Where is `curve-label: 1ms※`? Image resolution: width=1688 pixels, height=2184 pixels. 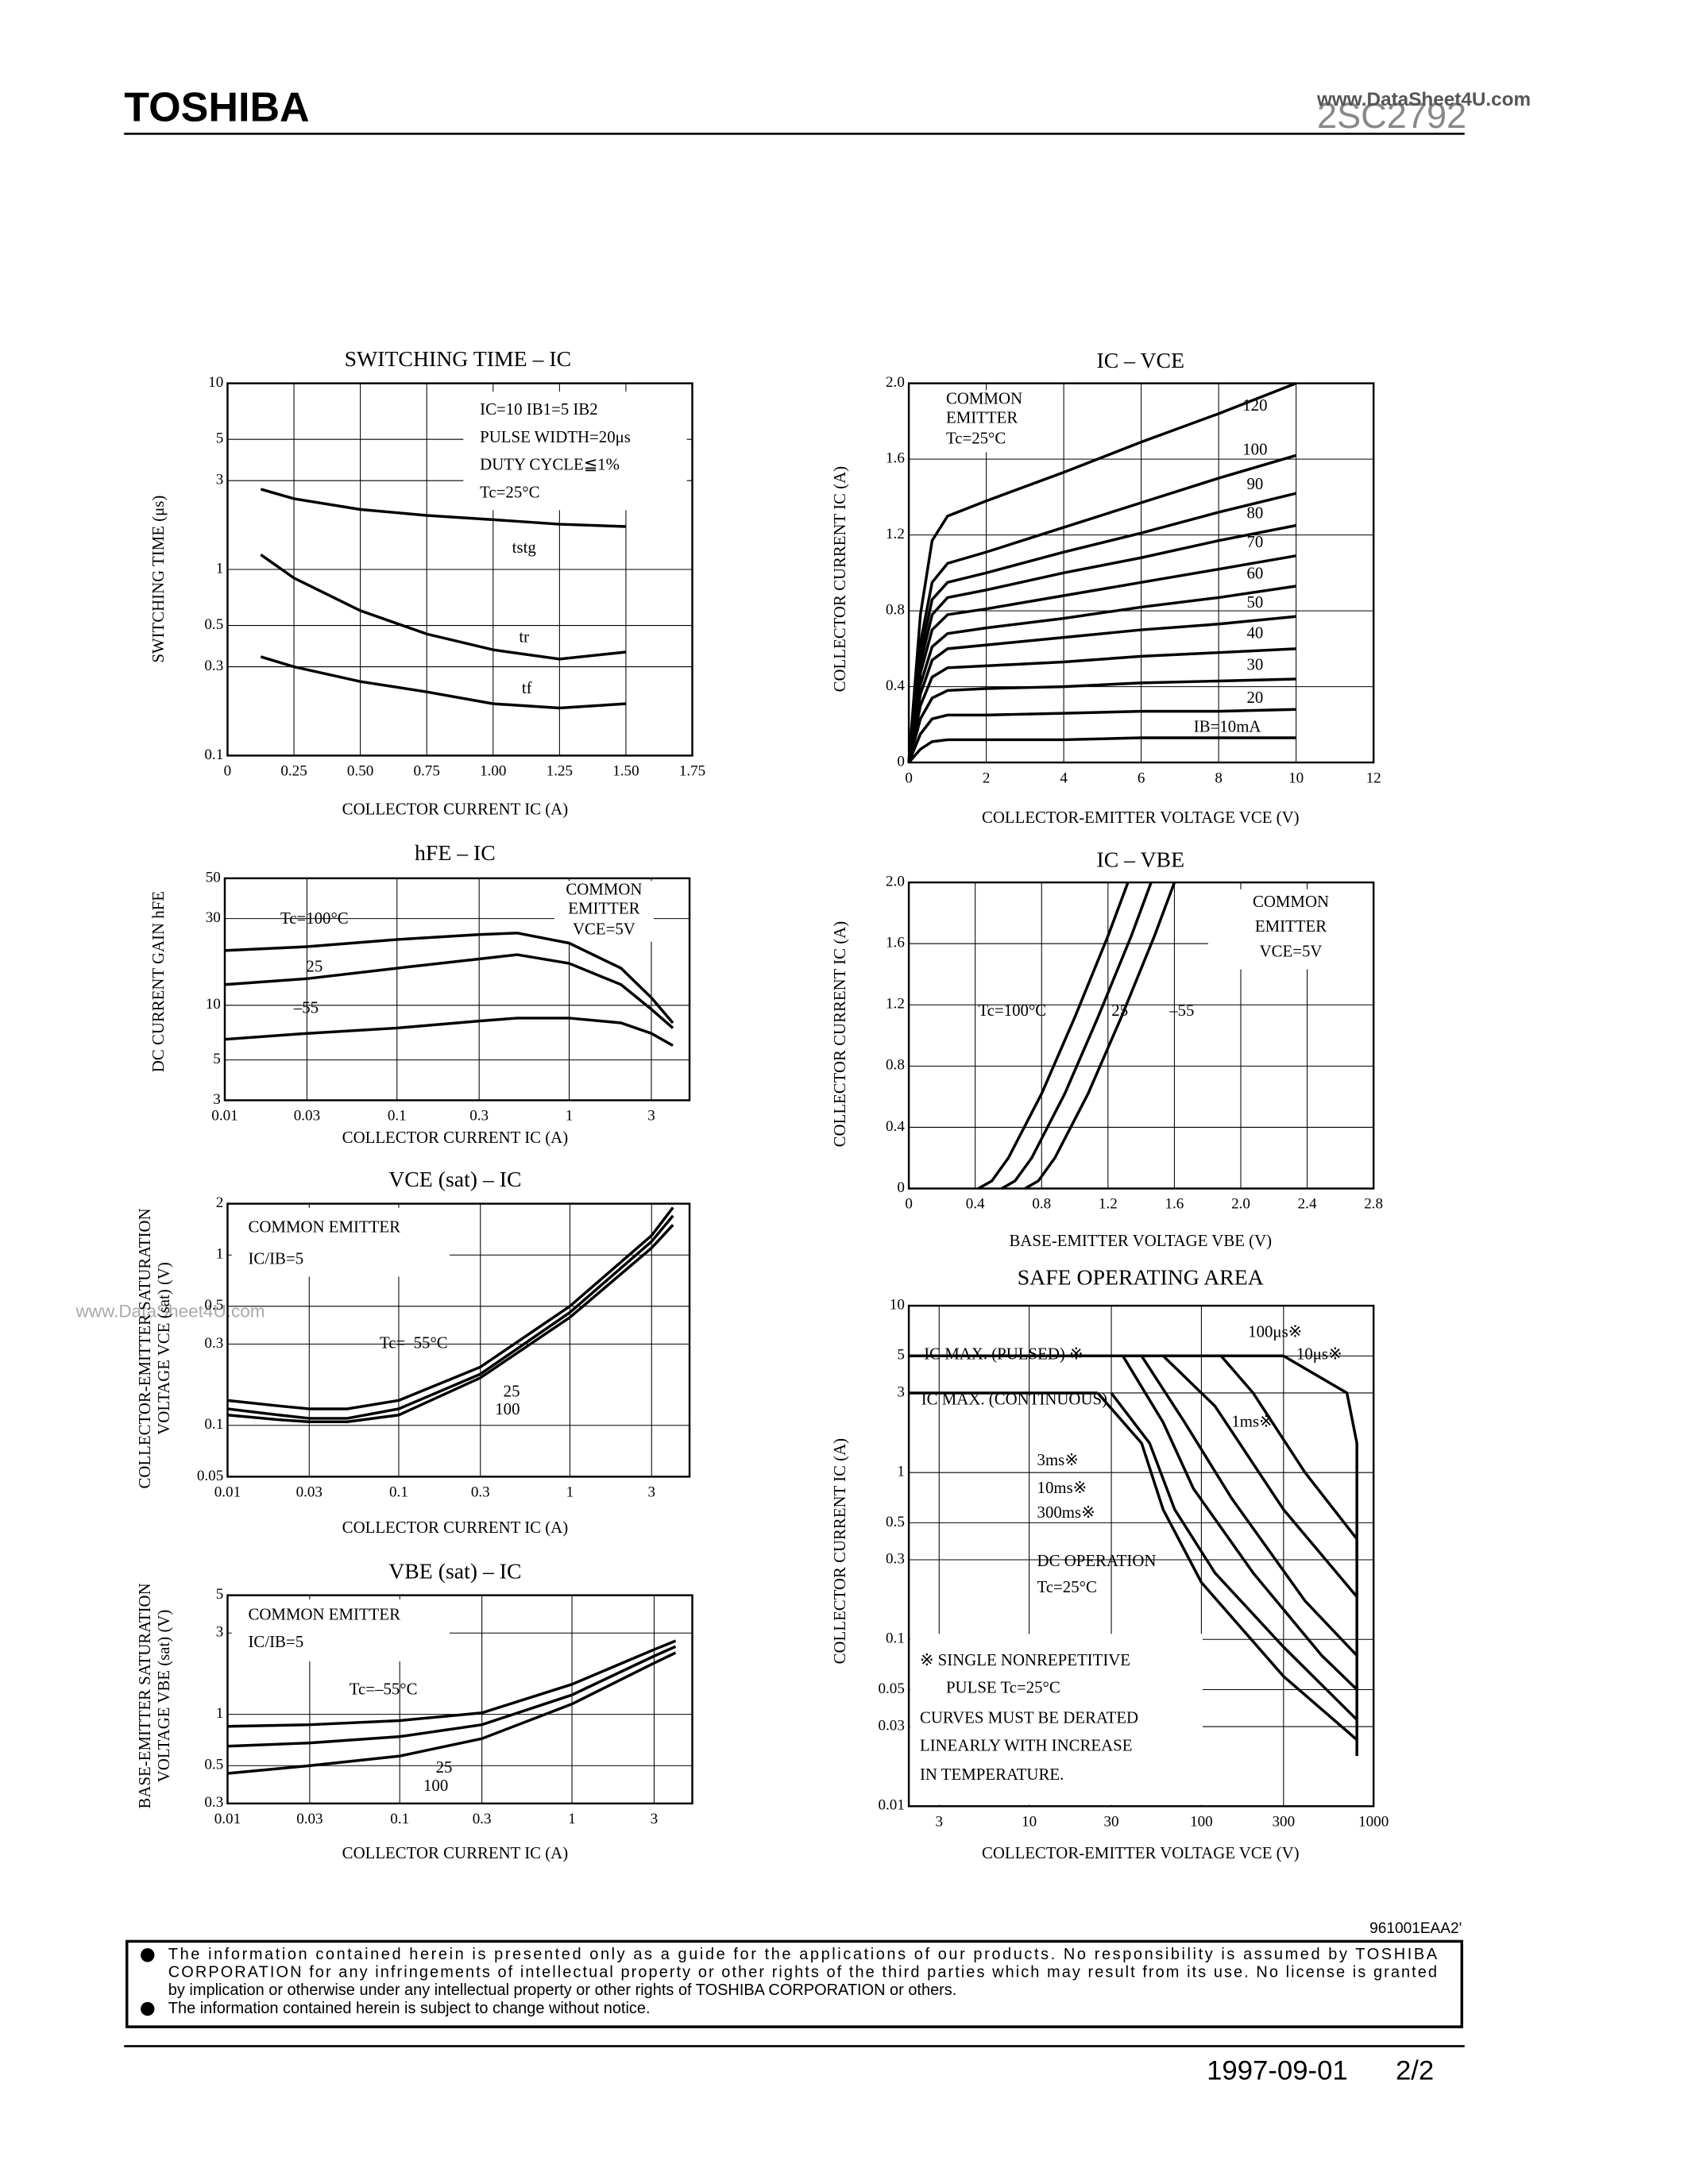 curve-label: 1ms※ is located at coordinates (1252, 1420).